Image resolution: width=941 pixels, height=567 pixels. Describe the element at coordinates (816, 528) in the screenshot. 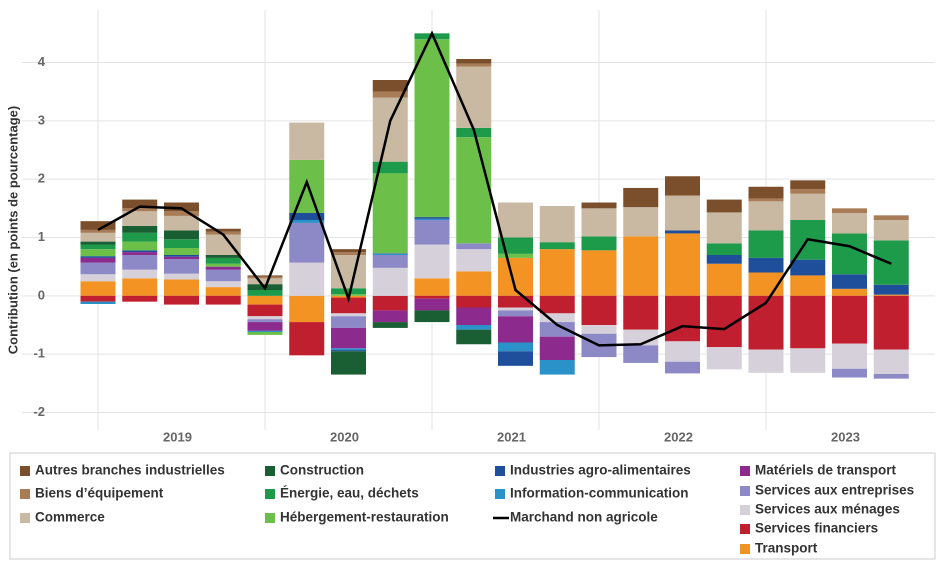

I see `legend-label: Services financiers` at that location.